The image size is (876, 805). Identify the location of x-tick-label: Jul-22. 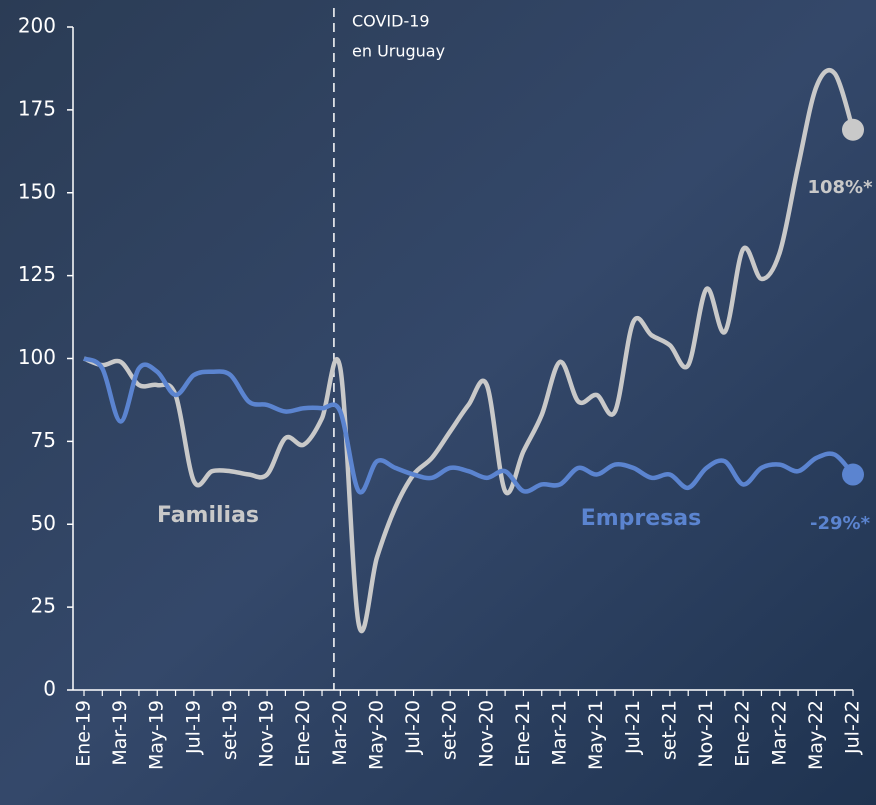
(853, 727).